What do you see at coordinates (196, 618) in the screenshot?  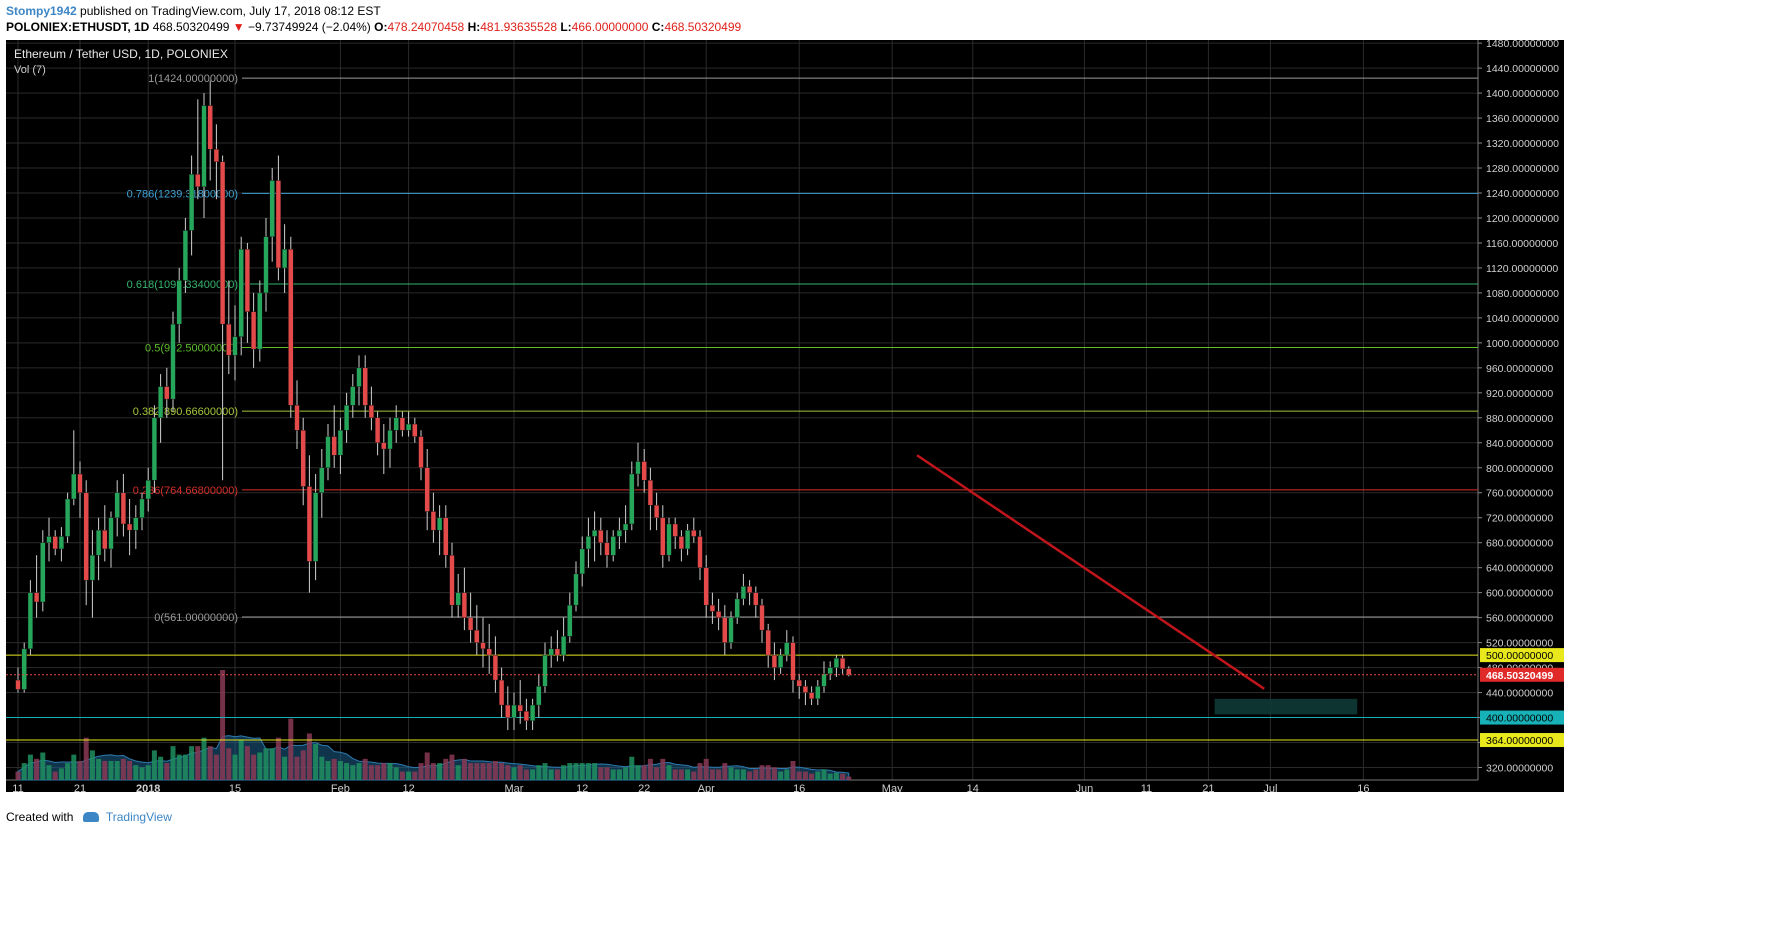 I see `fib-level-label: 0(561.00000000)` at bounding box center [196, 618].